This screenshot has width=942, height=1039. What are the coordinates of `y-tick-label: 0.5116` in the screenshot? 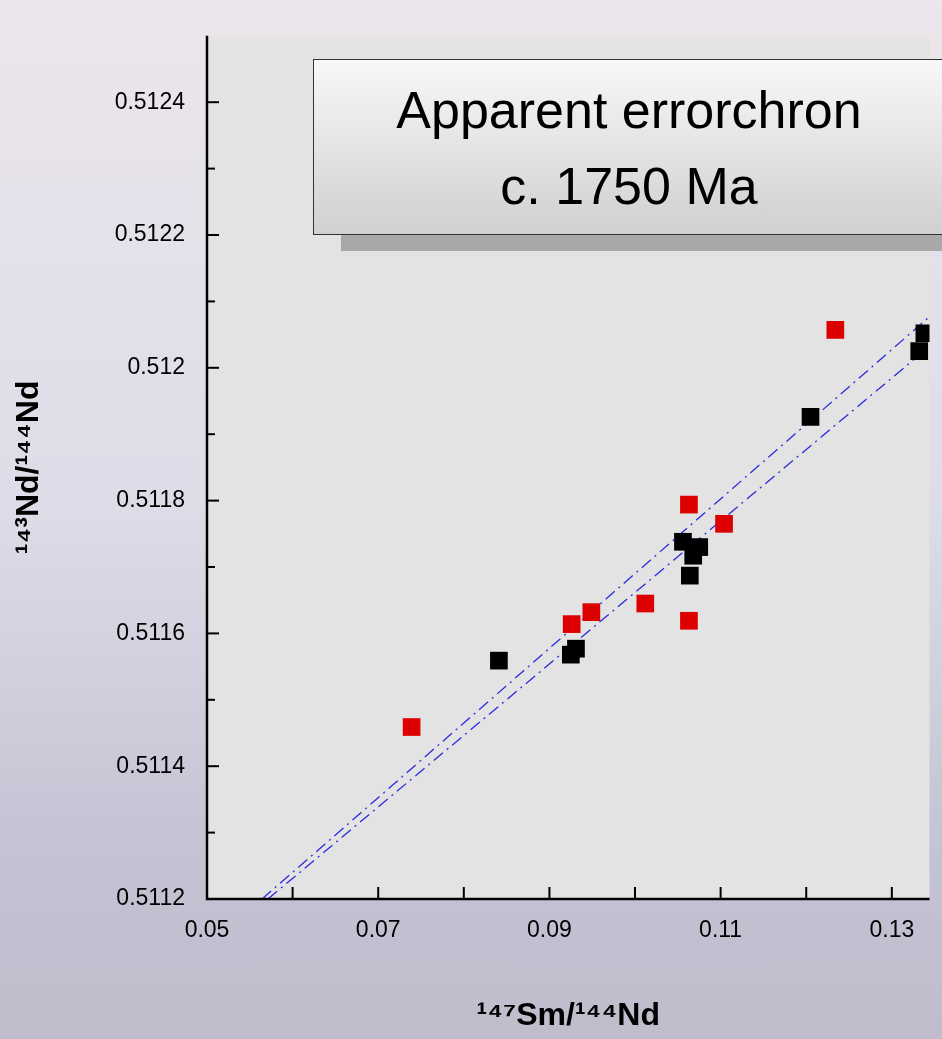 It's located at (150, 631).